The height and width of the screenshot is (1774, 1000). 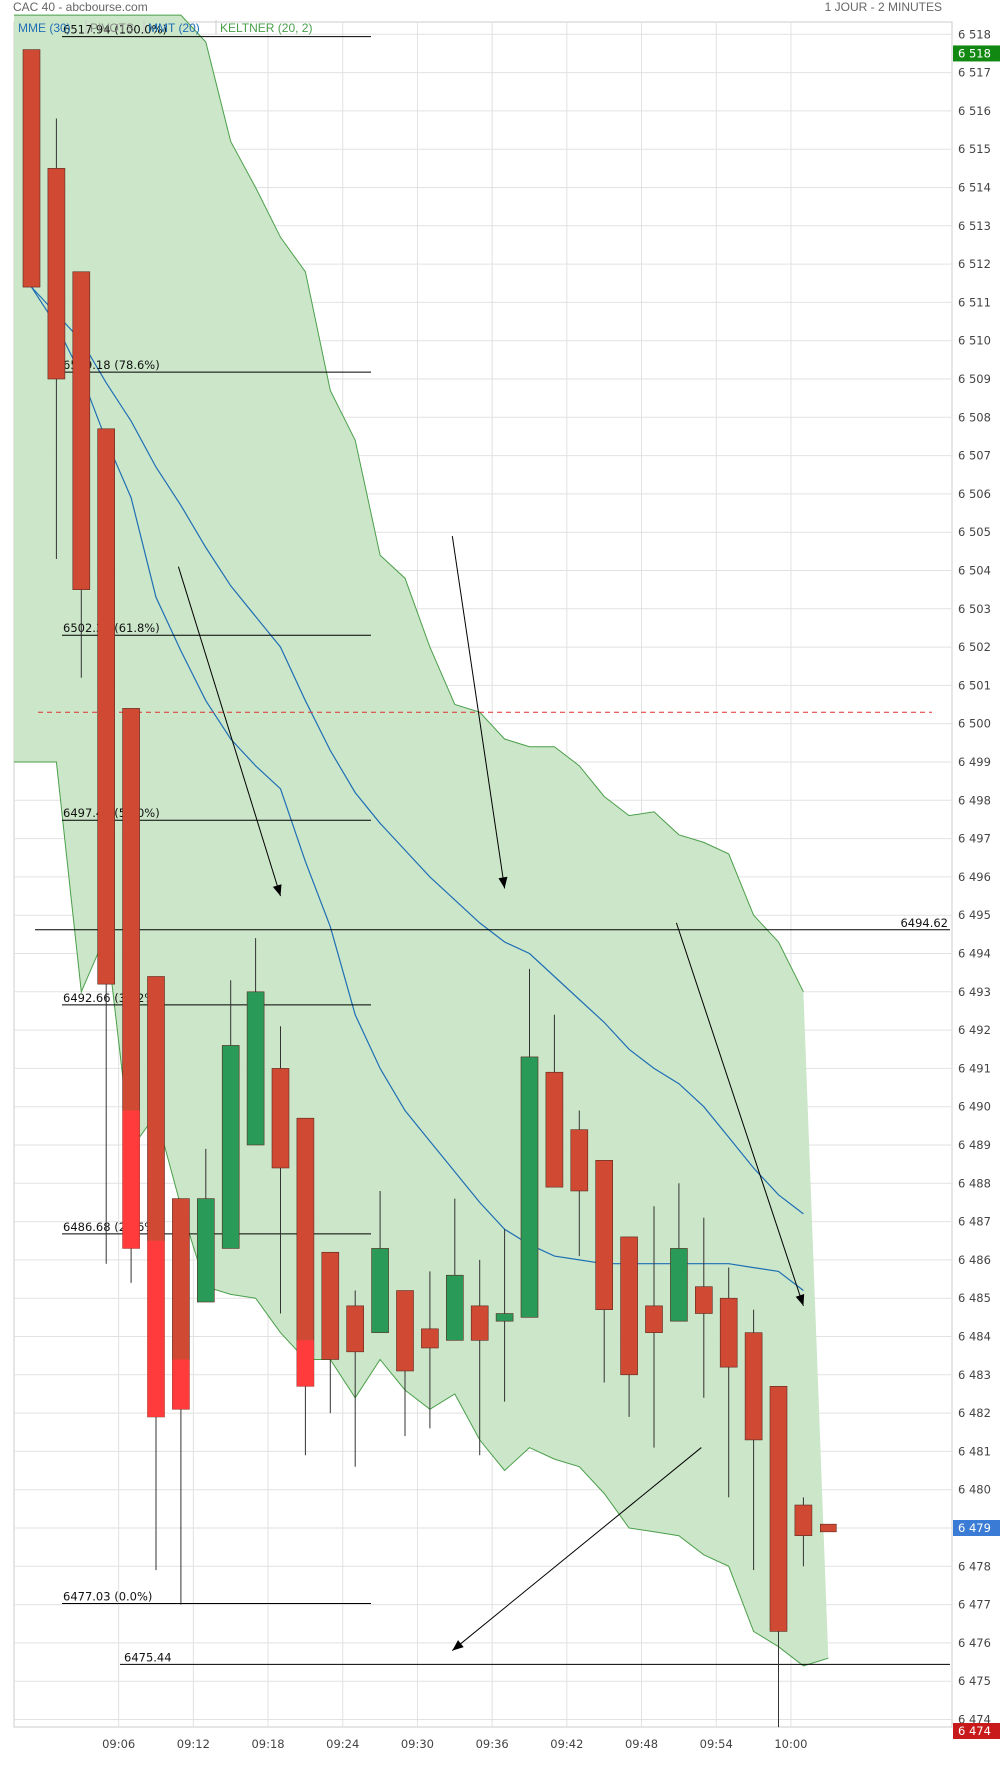 I want to click on y-tick-label: 6 517, so click(x=974, y=73).